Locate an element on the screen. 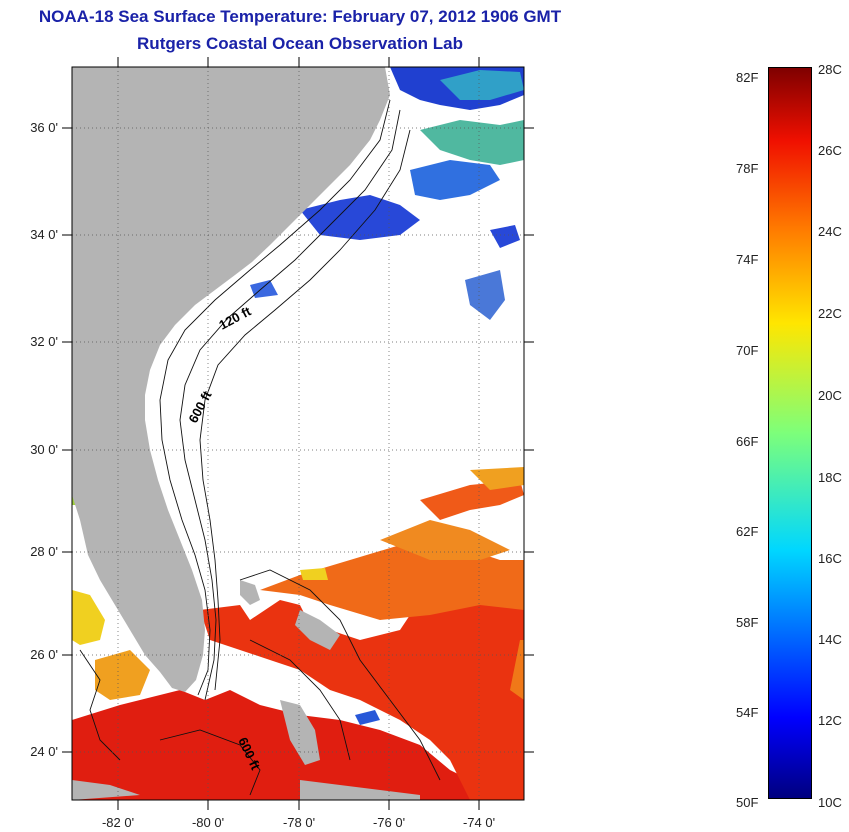 The height and width of the screenshot is (832, 849). lat-label: 24 0' is located at coordinates (44, 751).